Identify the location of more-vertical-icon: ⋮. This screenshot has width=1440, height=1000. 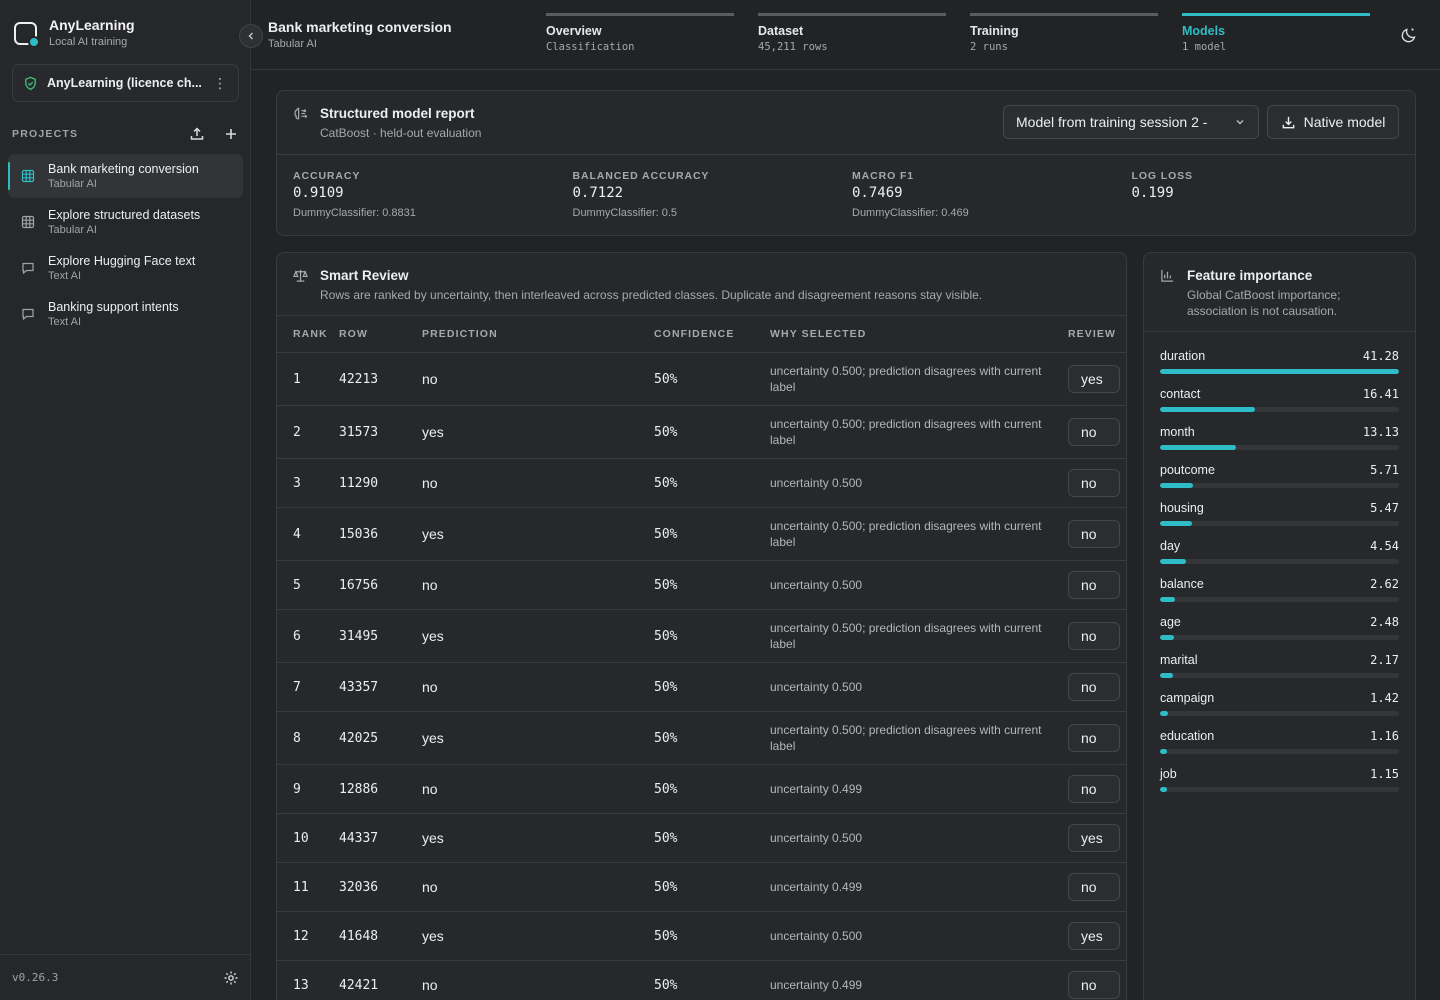
(220, 82).